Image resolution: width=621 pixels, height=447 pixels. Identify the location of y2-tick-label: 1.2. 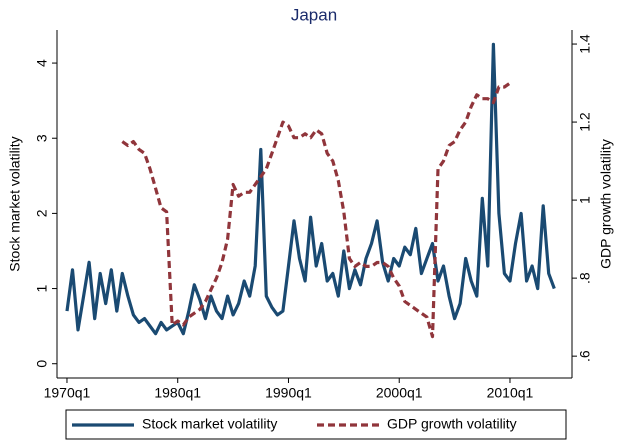
(585, 122).